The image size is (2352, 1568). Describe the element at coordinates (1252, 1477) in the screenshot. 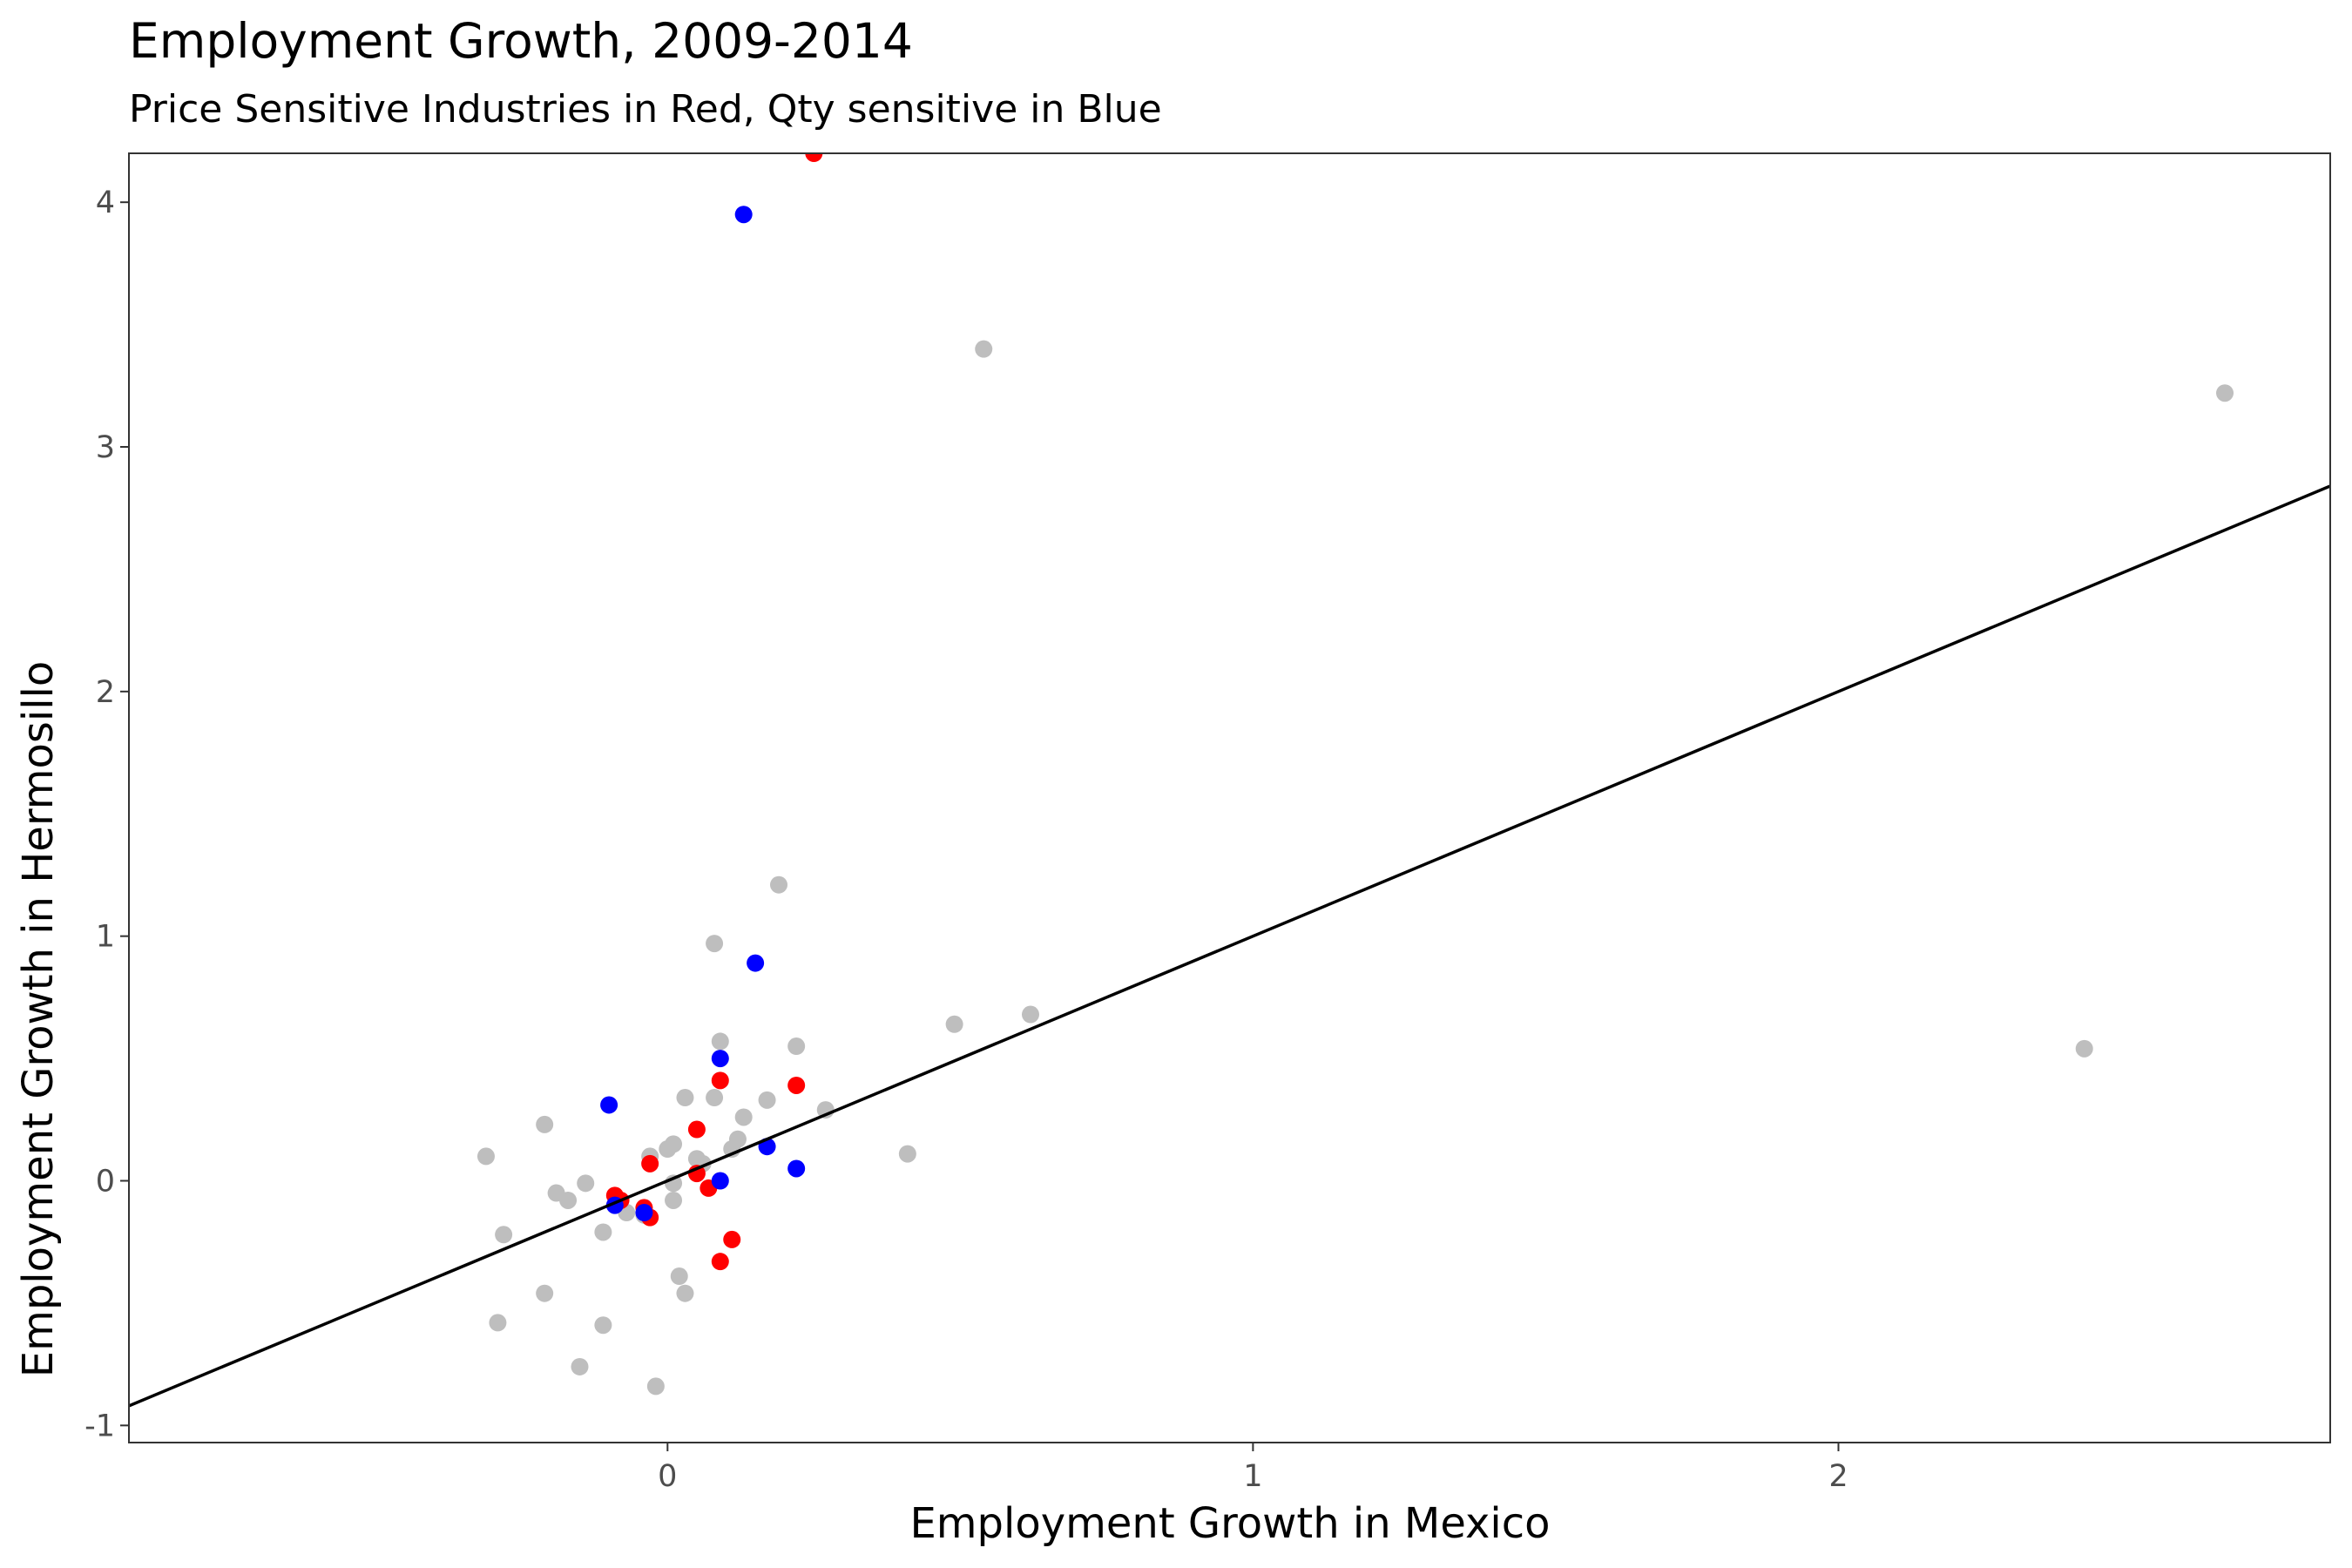

I see `x-tick-label: 1` at that location.